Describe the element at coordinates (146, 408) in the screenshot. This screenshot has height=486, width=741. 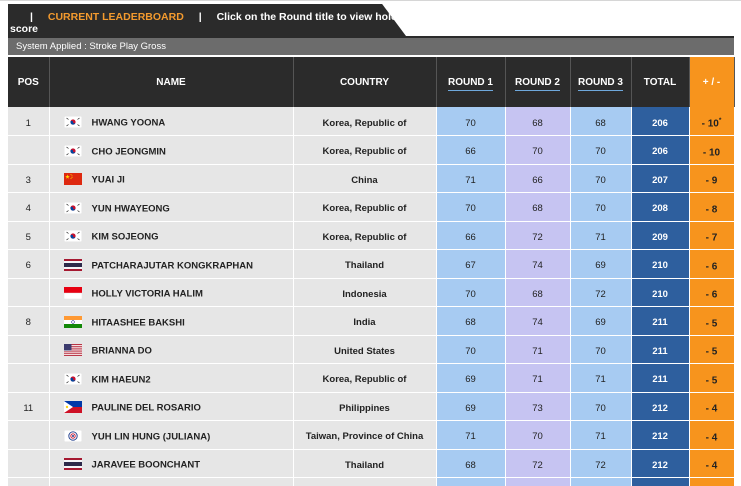
I see `player-name: PAULINE DEL ROSARIO` at that location.